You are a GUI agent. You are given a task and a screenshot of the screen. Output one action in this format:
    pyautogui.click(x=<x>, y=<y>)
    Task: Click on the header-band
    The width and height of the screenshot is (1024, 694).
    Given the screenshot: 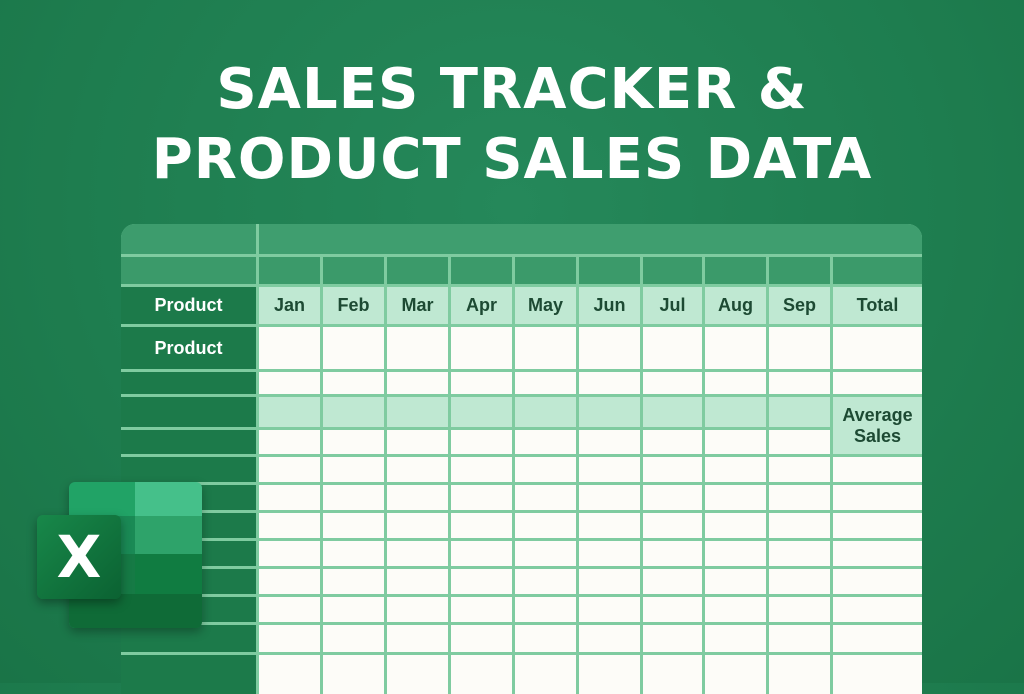 What is the action you would take?
    pyautogui.click(x=188, y=239)
    